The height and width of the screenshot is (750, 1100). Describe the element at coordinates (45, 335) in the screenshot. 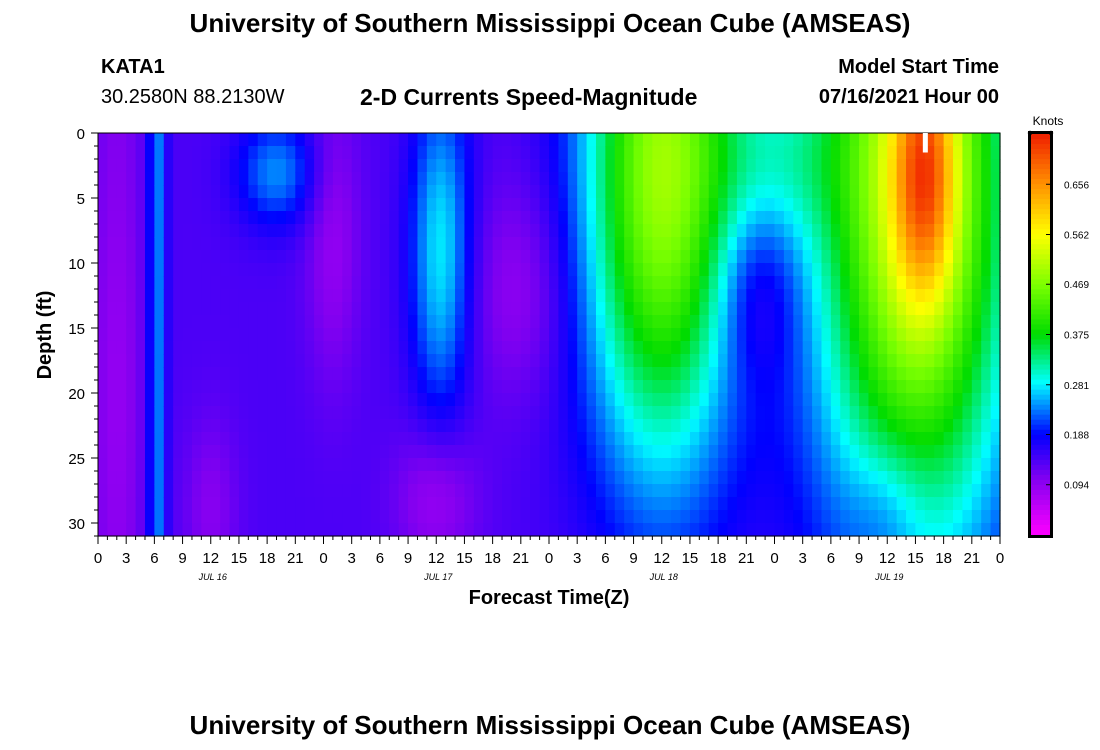

I see `y-axis-label: Depth (ft)` at that location.